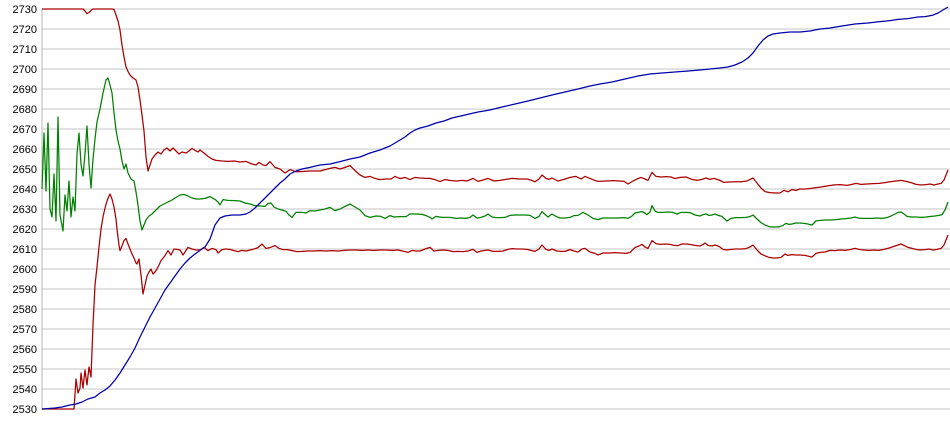 The height and width of the screenshot is (435, 950). Describe the element at coordinates (25, 410) in the screenshot. I see `y-axis-tick-label: 2530` at that location.